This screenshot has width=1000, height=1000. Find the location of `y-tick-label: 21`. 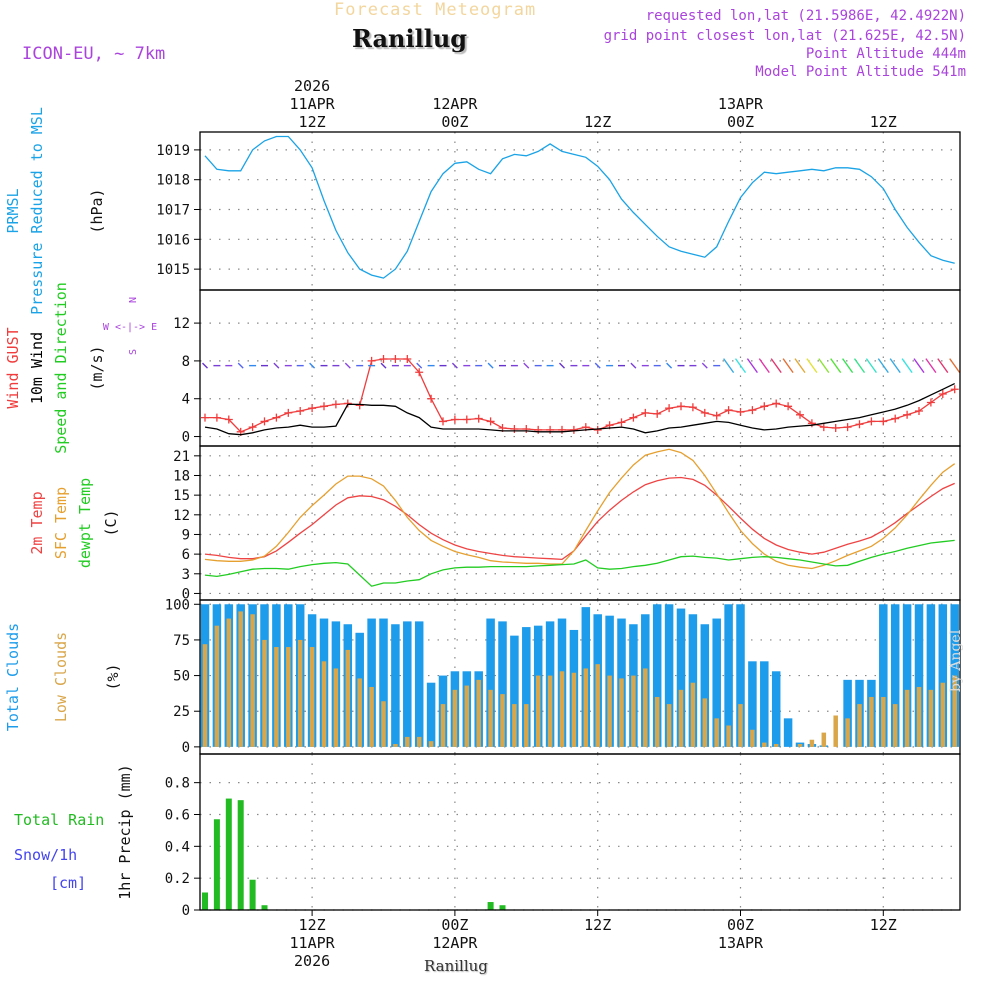

y-tick-label: 21 is located at coordinates (181, 457).